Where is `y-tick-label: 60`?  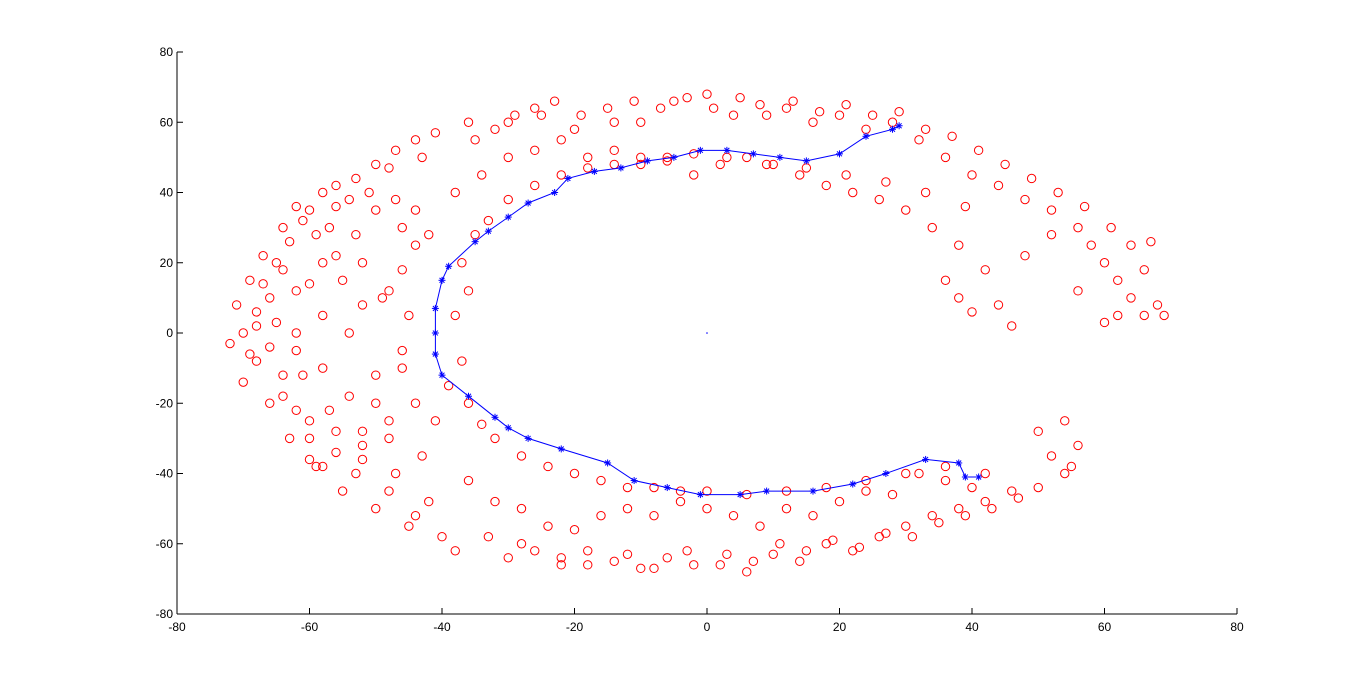
y-tick-label: 60 is located at coordinates (167, 122).